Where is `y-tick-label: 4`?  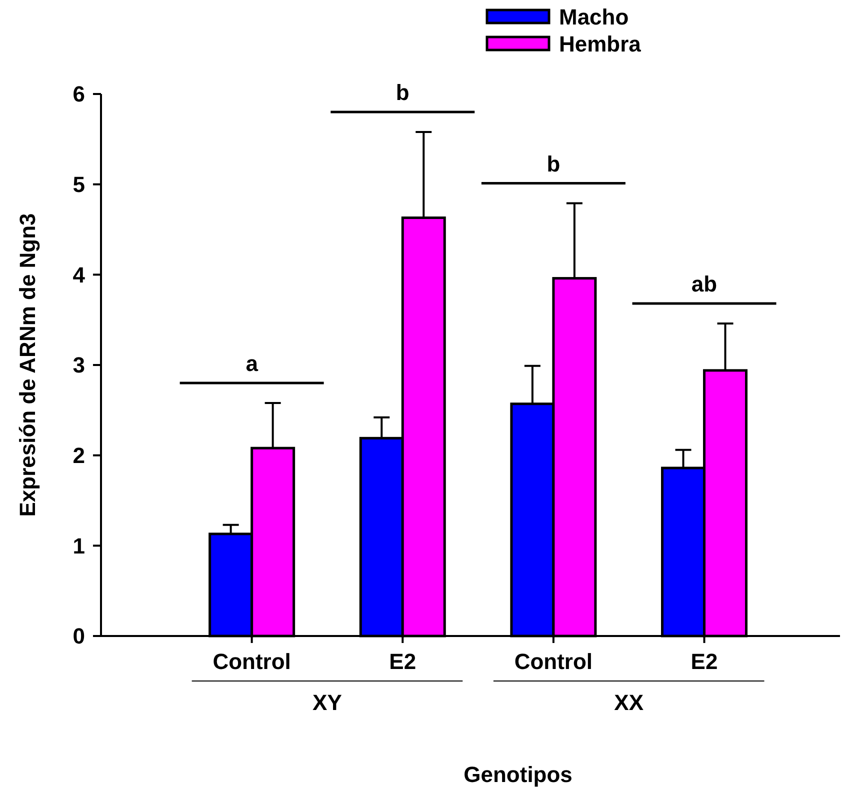 y-tick-label: 4 is located at coordinates (79, 275).